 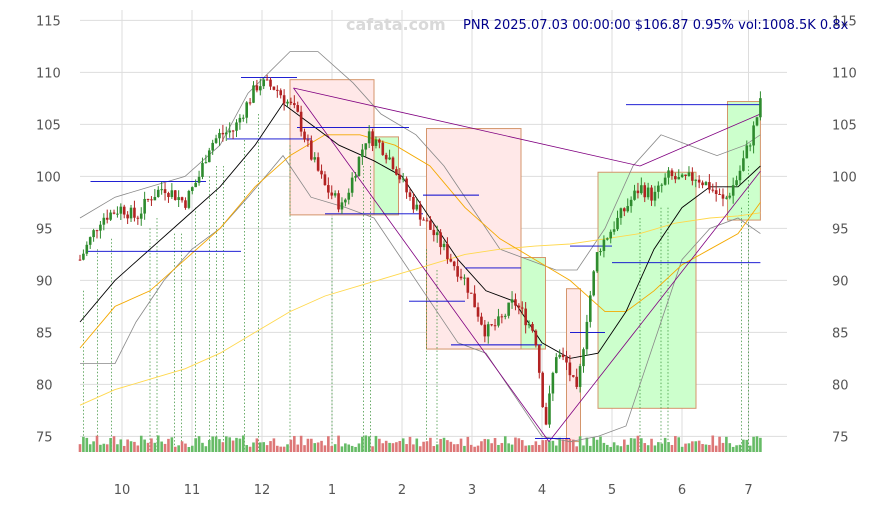 I want to click on y-tick-label: 115, so click(x=844, y=21).